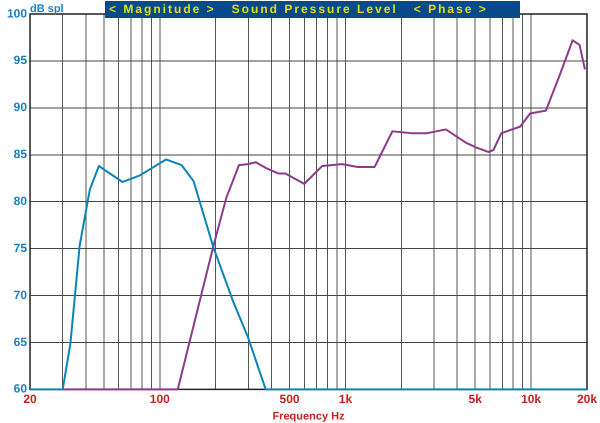 Image resolution: width=600 pixels, height=423 pixels. What do you see at coordinates (309, 416) in the screenshot?
I see `x-axis-title: Frequency Hz` at bounding box center [309, 416].